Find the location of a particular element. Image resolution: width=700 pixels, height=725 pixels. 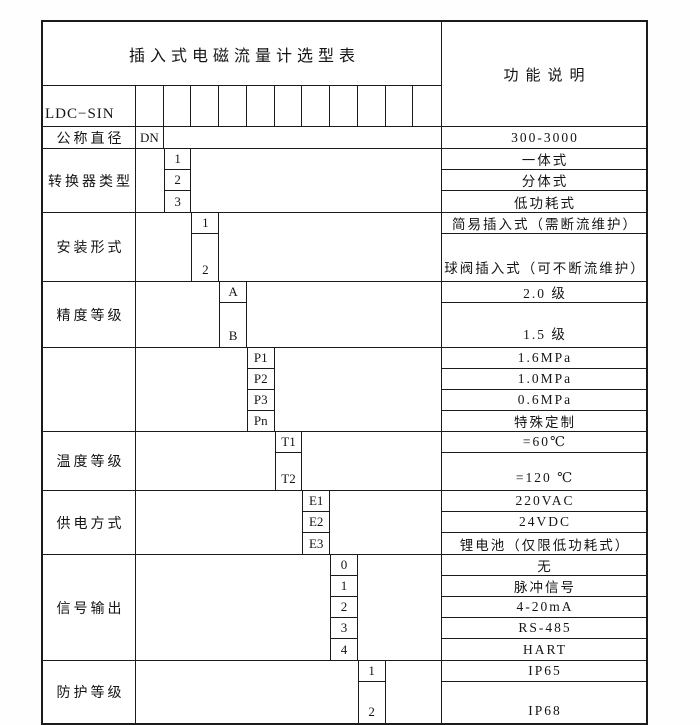

code-cell: P2 is located at coordinates (260, 379).